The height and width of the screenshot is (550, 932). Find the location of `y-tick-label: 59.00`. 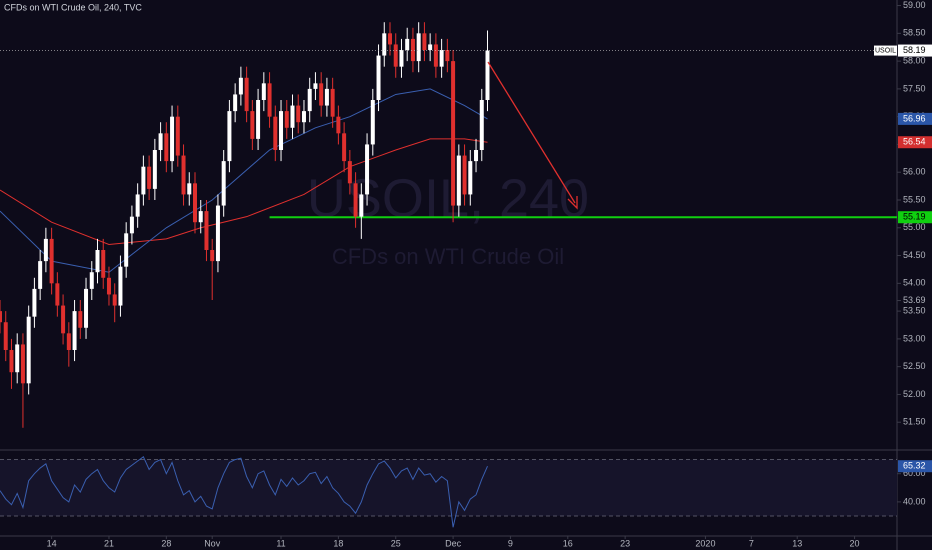

y-tick-label: 59.00 is located at coordinates (914, 5).